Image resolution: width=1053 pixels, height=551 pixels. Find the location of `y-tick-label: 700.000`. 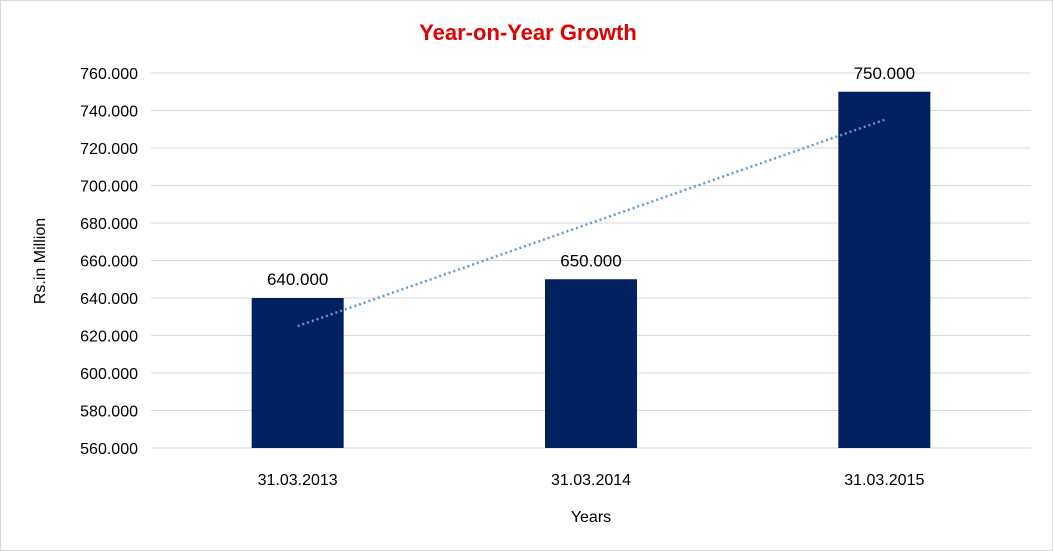

y-tick-label: 700.000 is located at coordinates (109, 187).